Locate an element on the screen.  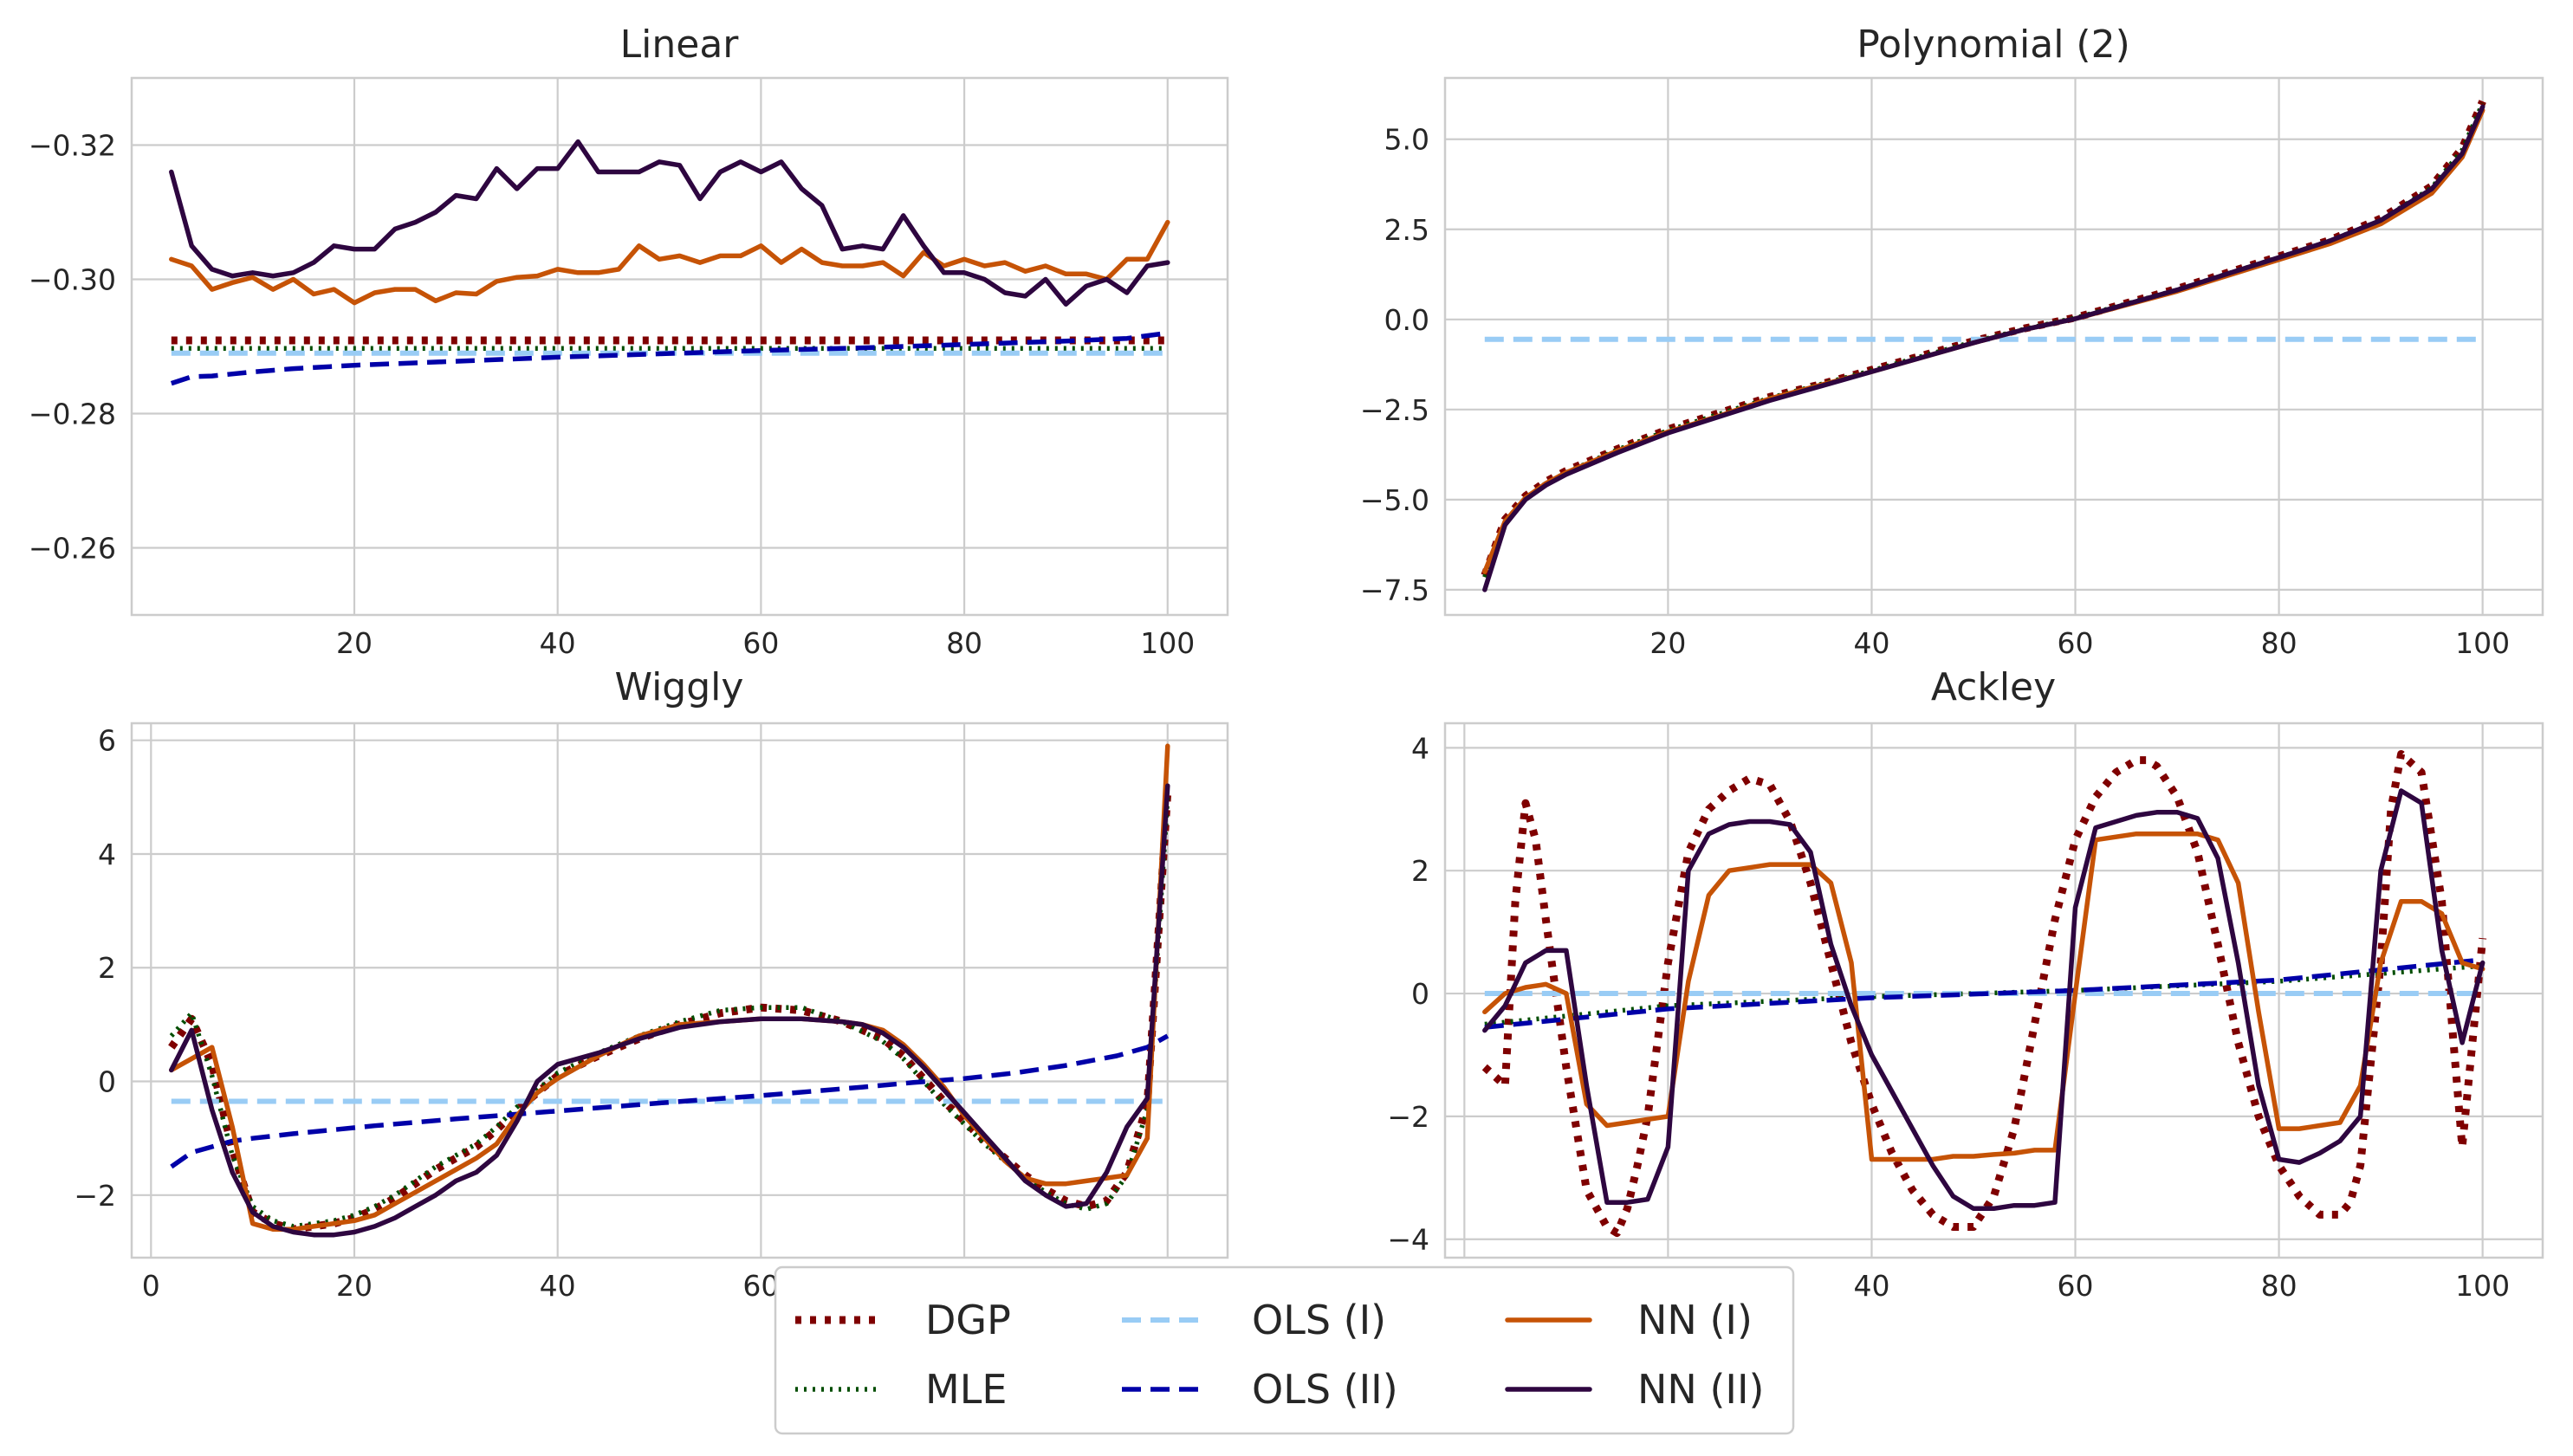
legend-label-nn-i: NN (I) is located at coordinates (1695, 1320).